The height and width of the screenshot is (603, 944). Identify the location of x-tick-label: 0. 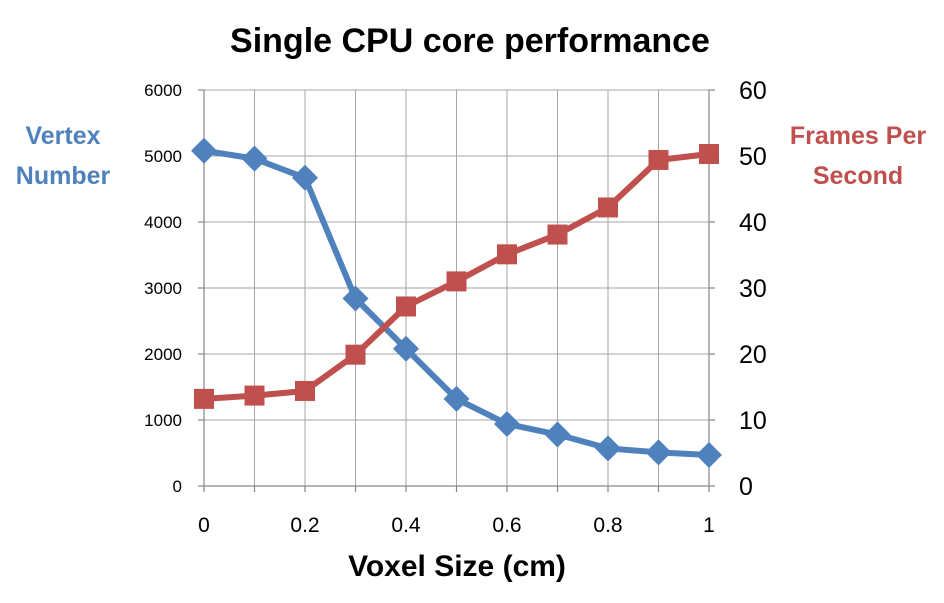
(204, 525).